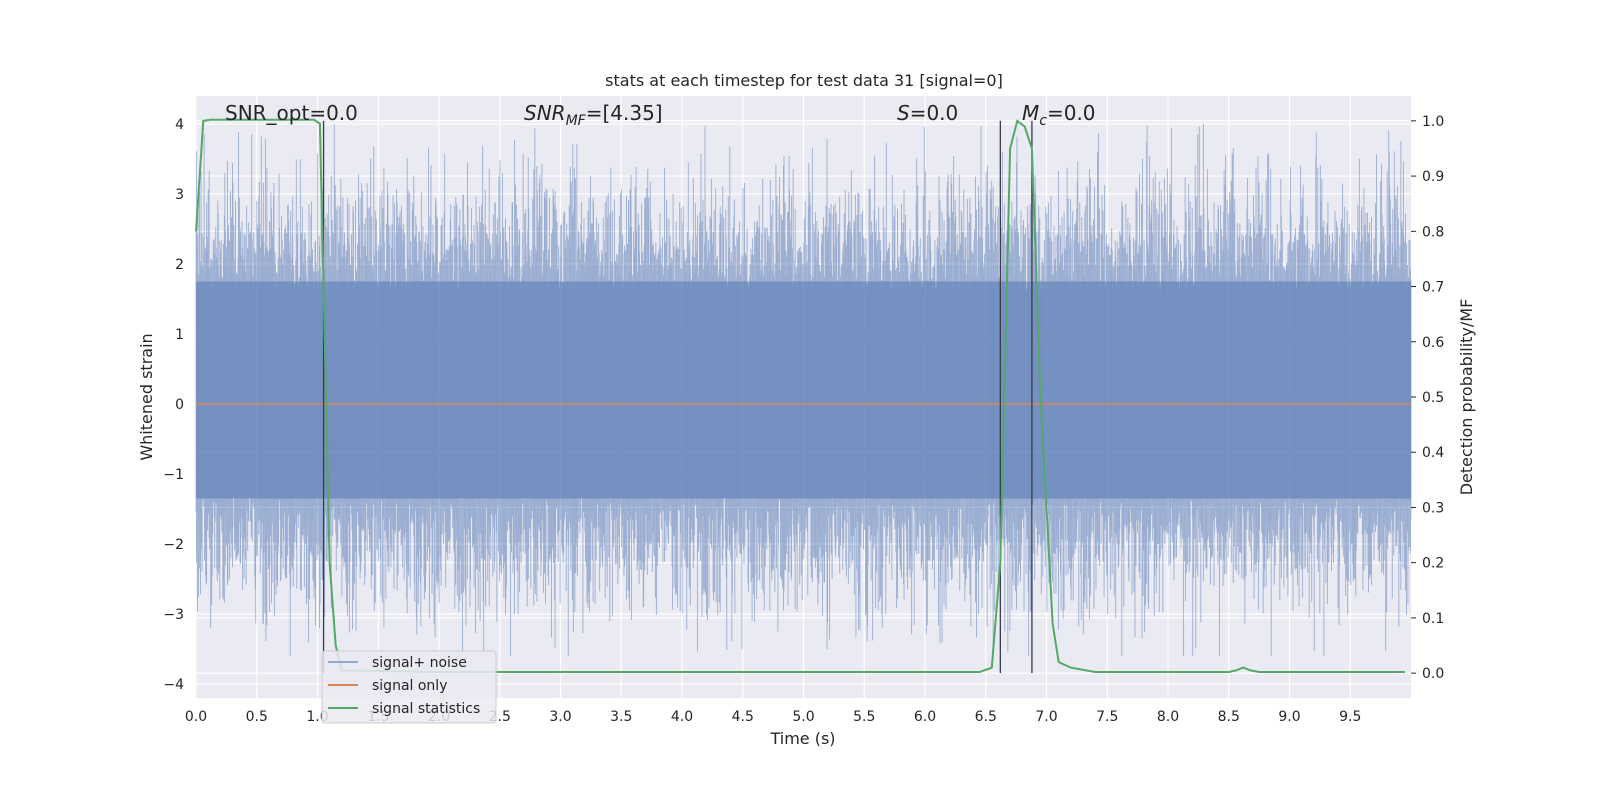 The height and width of the screenshot is (800, 1600). I want to click on y-left-tick-label: 3, so click(179, 195).